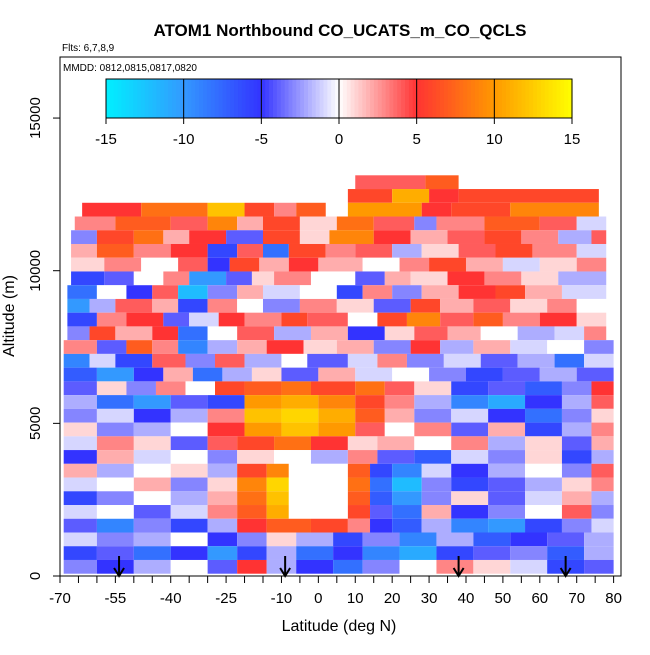  Describe the element at coordinates (572, 139) in the screenshot. I see `colorbar-tick-label: 15` at that location.